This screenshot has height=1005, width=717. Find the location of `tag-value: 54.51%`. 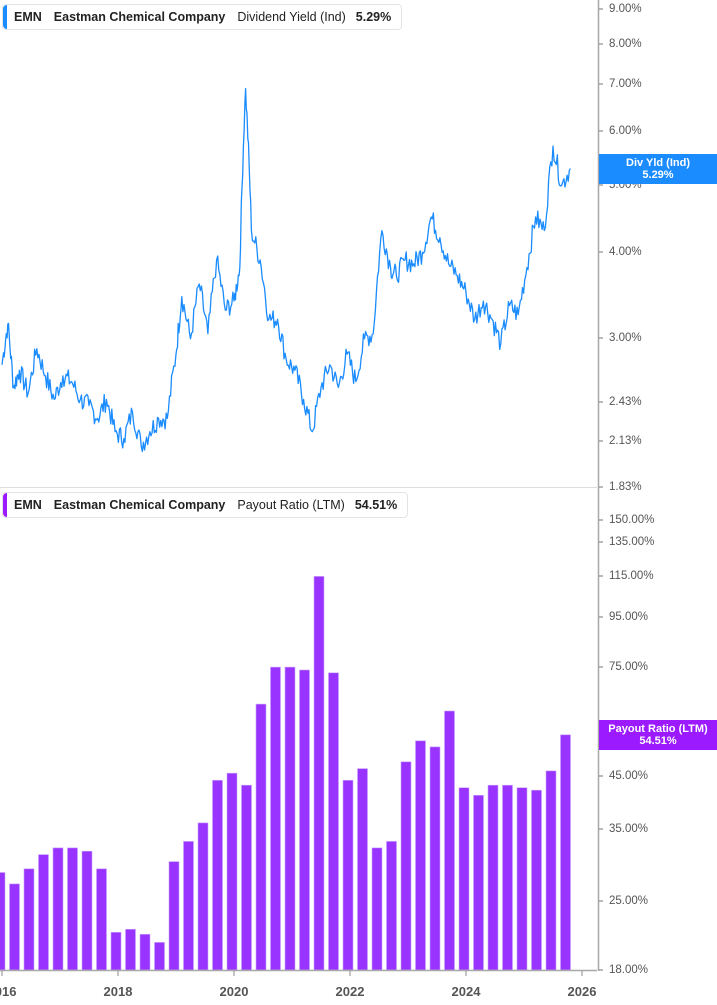

tag-value: 54.51% is located at coordinates (658, 741).